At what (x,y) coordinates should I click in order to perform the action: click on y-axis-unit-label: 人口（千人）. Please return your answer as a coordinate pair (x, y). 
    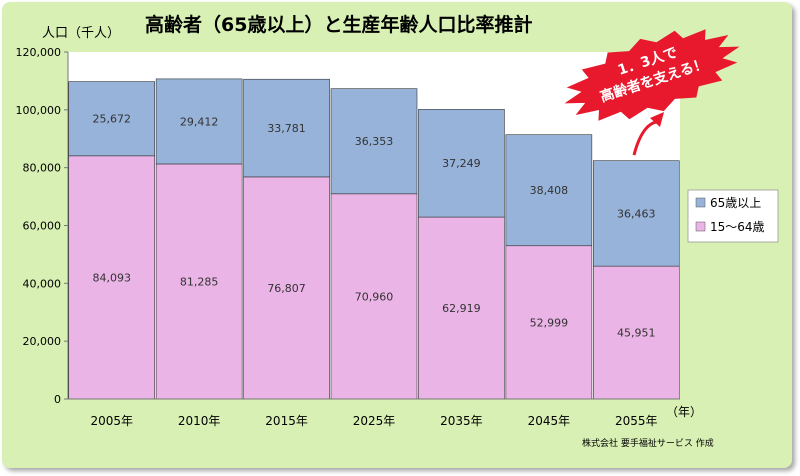
    Looking at the image, I should click on (81, 33).